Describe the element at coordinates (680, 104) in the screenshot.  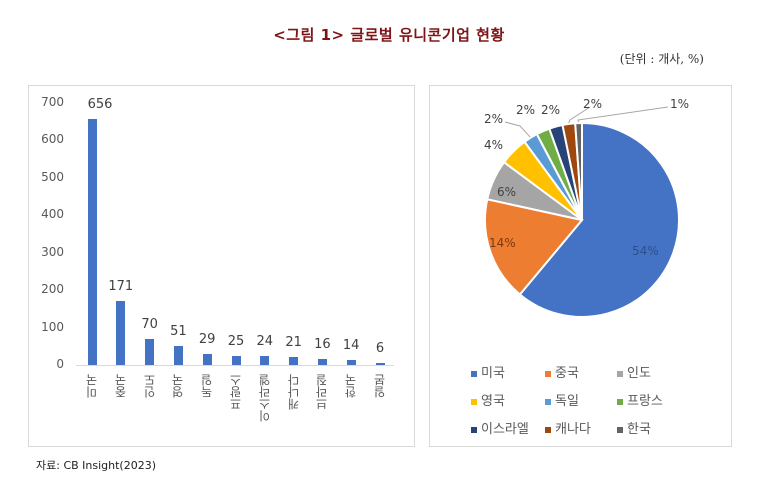
I see `pie-value-label: 1%` at that location.